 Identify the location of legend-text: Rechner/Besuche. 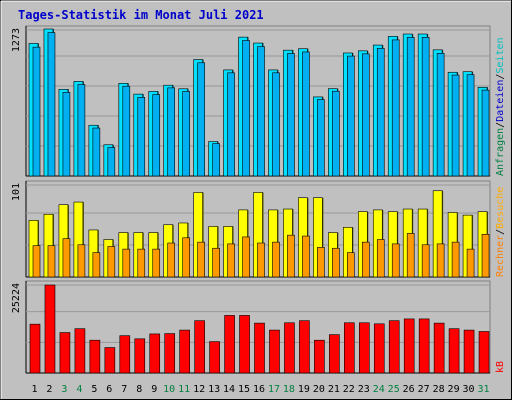
(500, 232).